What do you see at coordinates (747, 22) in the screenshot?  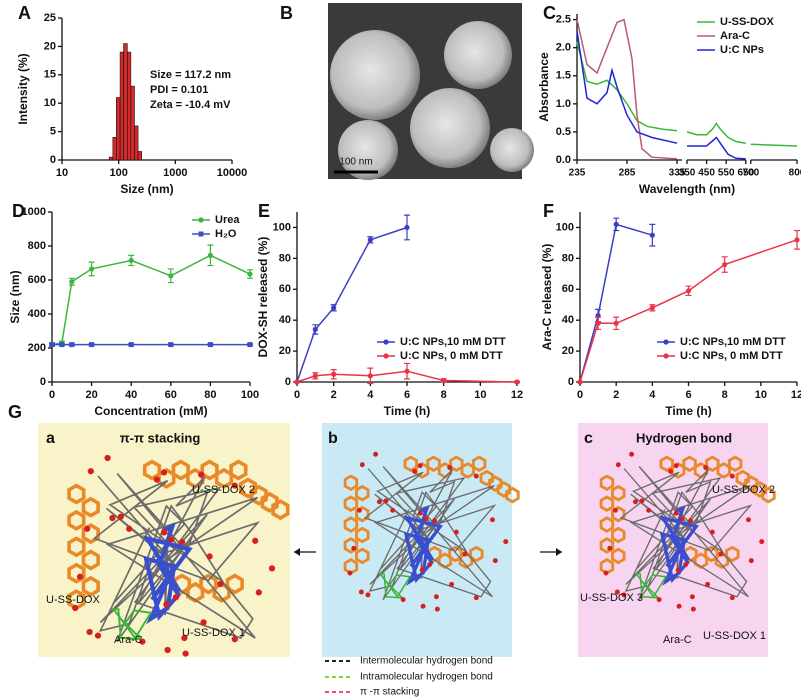 I see `legend-label: U-SS-DOX` at bounding box center [747, 22].